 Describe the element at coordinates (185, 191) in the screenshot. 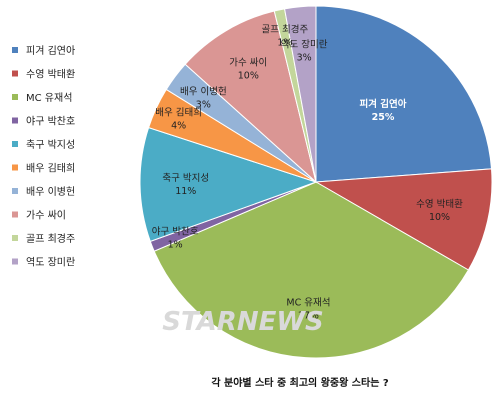

I see `slice-value-label: 11%` at that location.